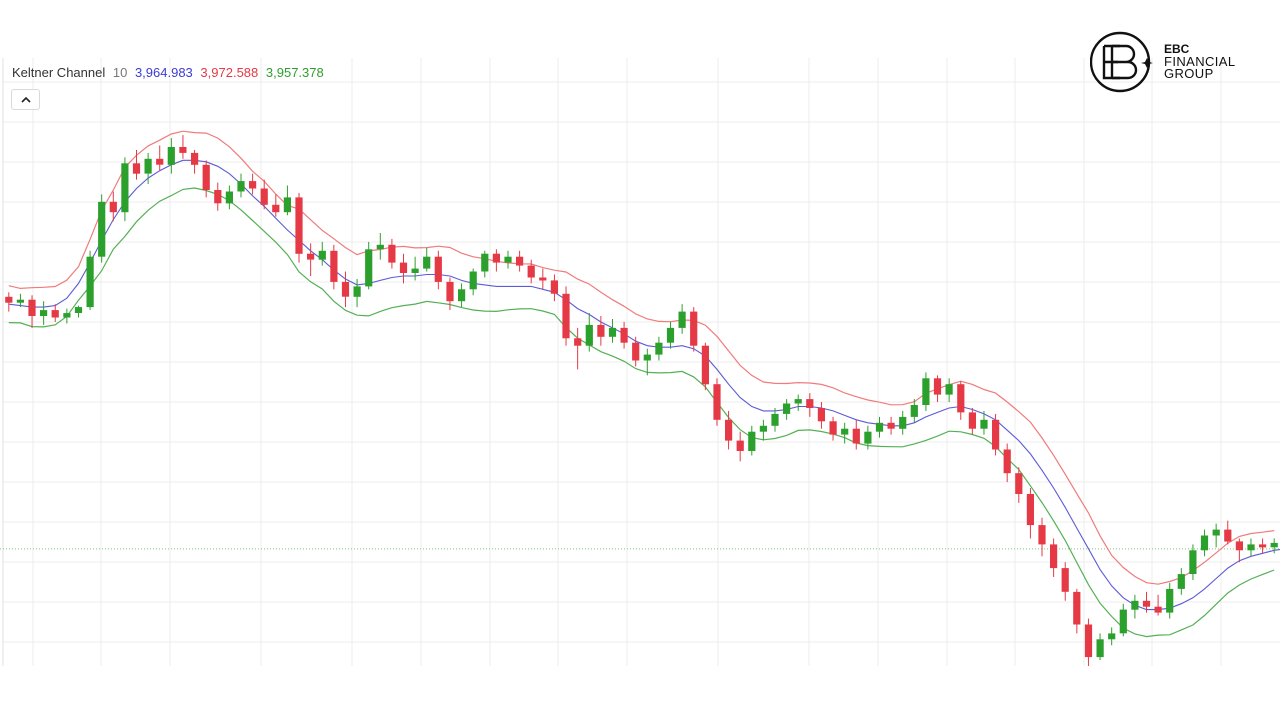 Image resolution: width=1280 pixels, height=720 pixels. Describe the element at coordinates (25, 99) in the screenshot. I see `collapse-legend-button` at that location.